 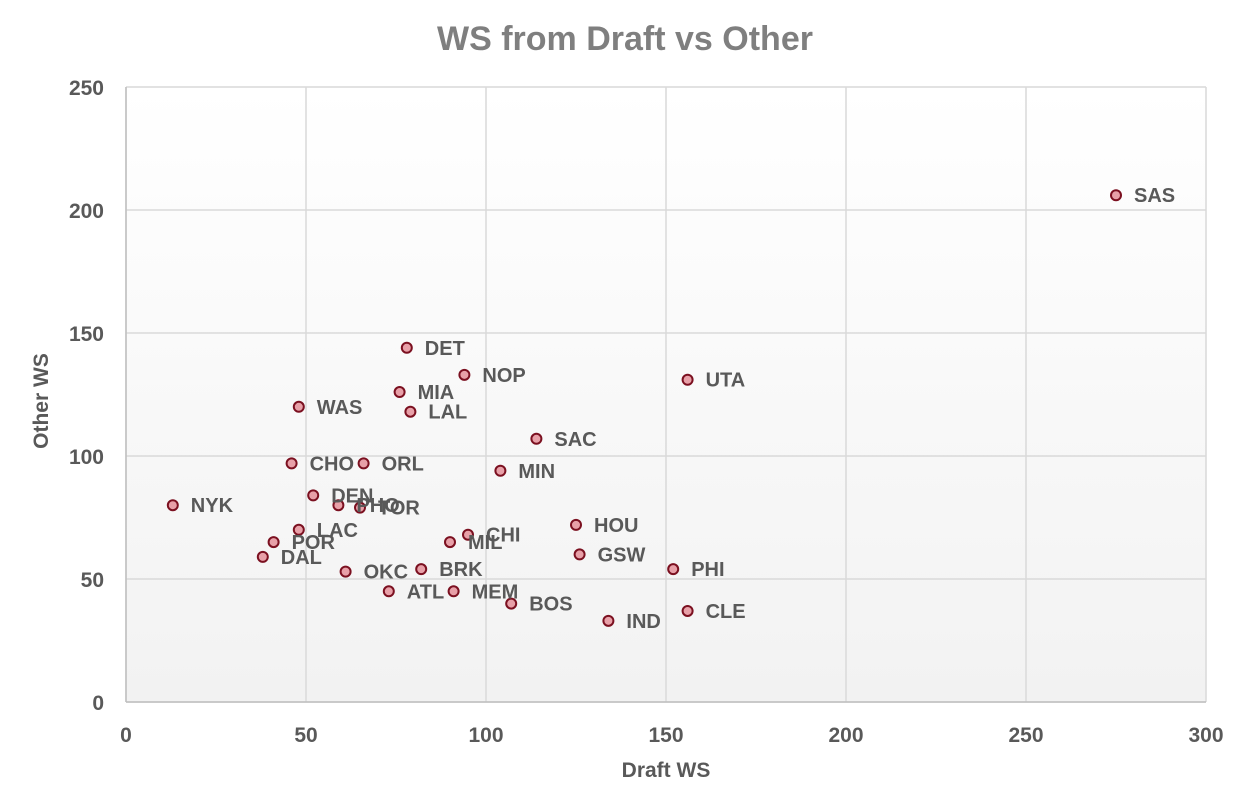 I want to click on data-point-orl, so click(x=363, y=463).